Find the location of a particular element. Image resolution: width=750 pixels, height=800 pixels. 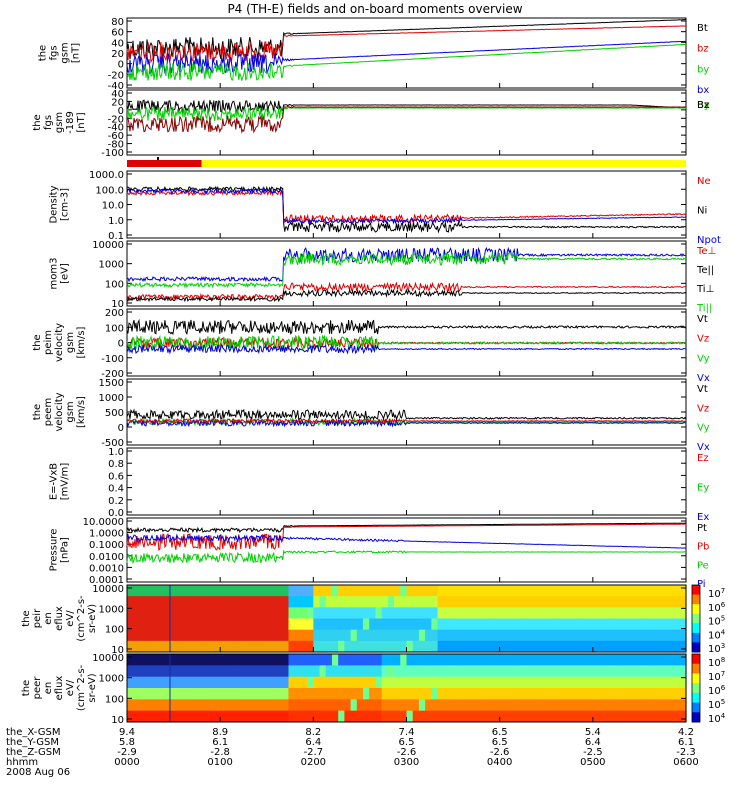

x-axis-value: 7.4 is located at coordinates (406, 732).